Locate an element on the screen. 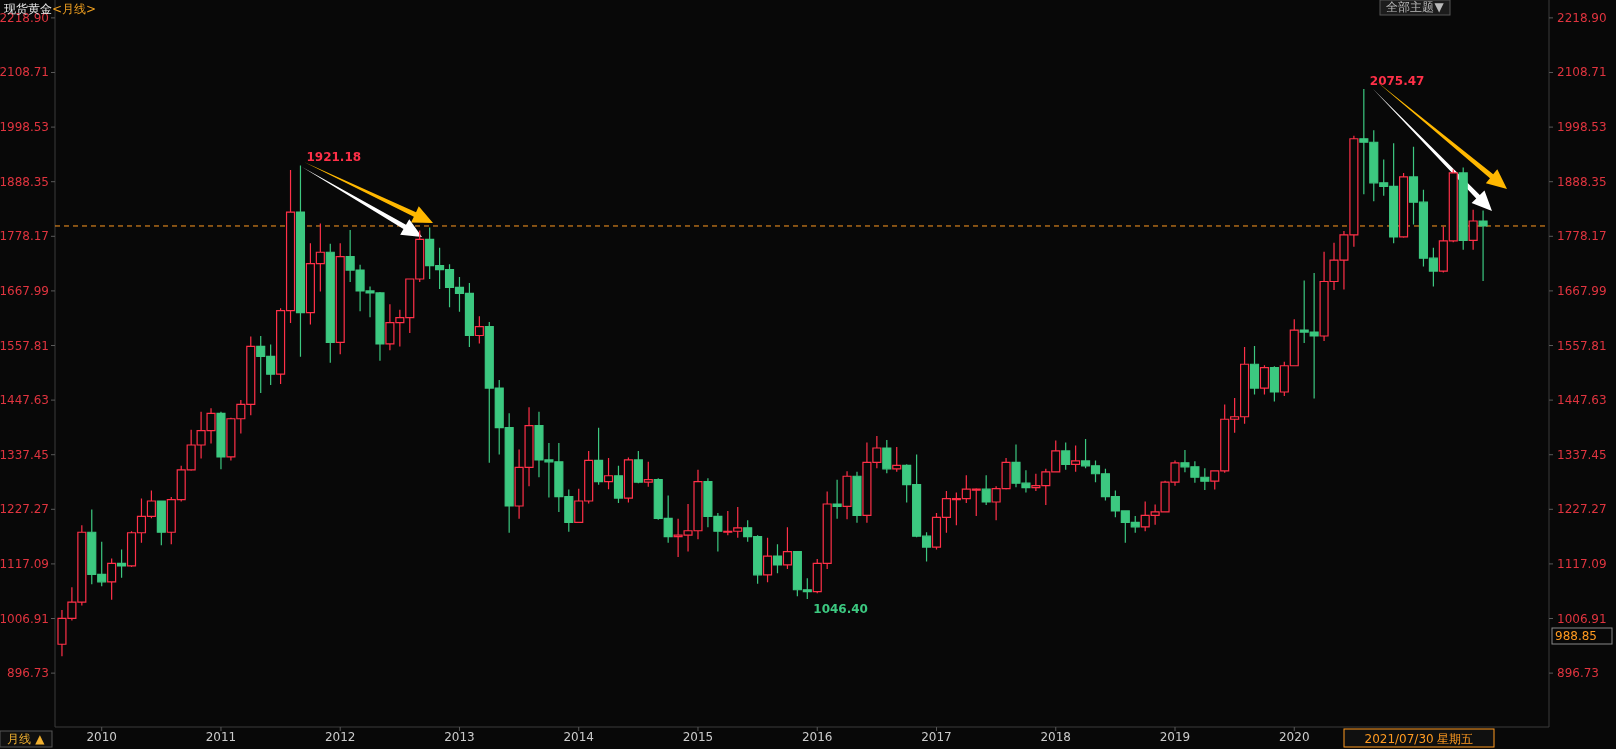  y2-tick-label: 2108.71 is located at coordinates (1582, 72).